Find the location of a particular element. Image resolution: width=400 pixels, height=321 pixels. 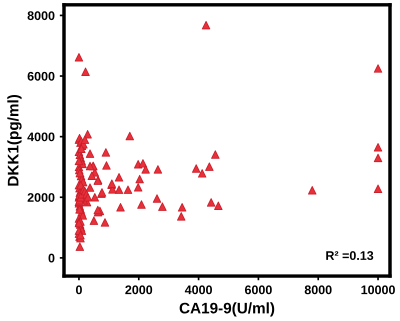

y-tick-label: 0 is located at coordinates (51, 258).